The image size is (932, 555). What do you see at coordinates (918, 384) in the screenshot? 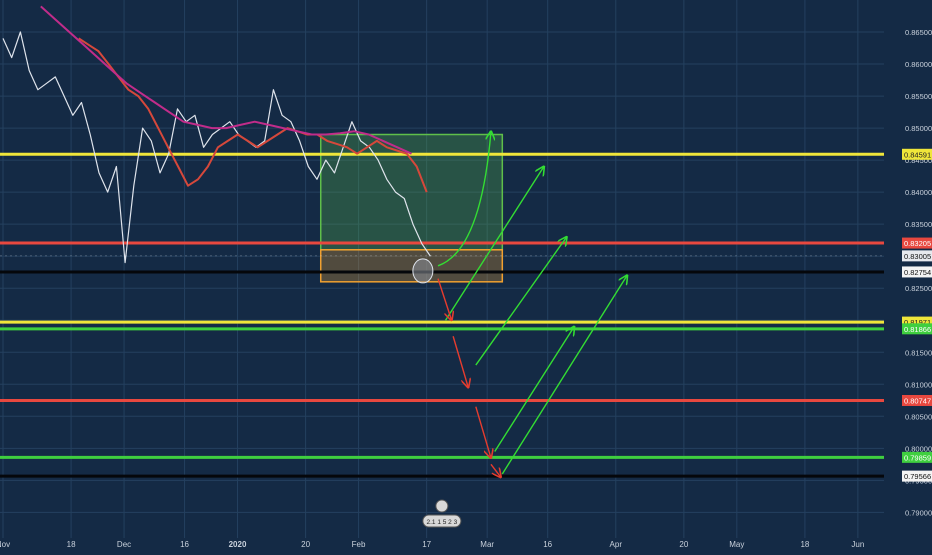
I see `price-tick-label: 0.81000` at bounding box center [918, 384].